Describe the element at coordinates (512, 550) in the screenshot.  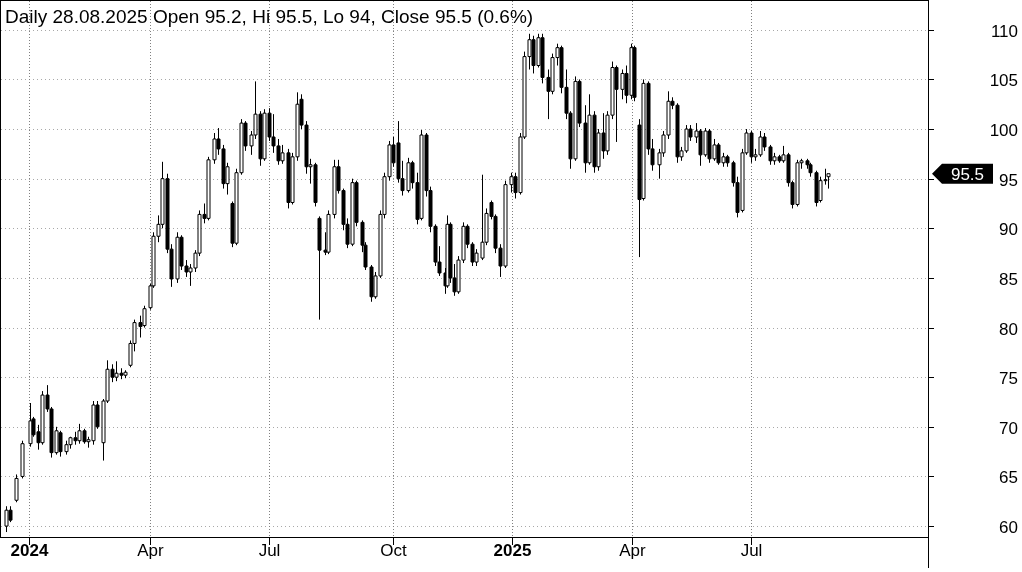
I see `x-tick-label: 2025` at that location.